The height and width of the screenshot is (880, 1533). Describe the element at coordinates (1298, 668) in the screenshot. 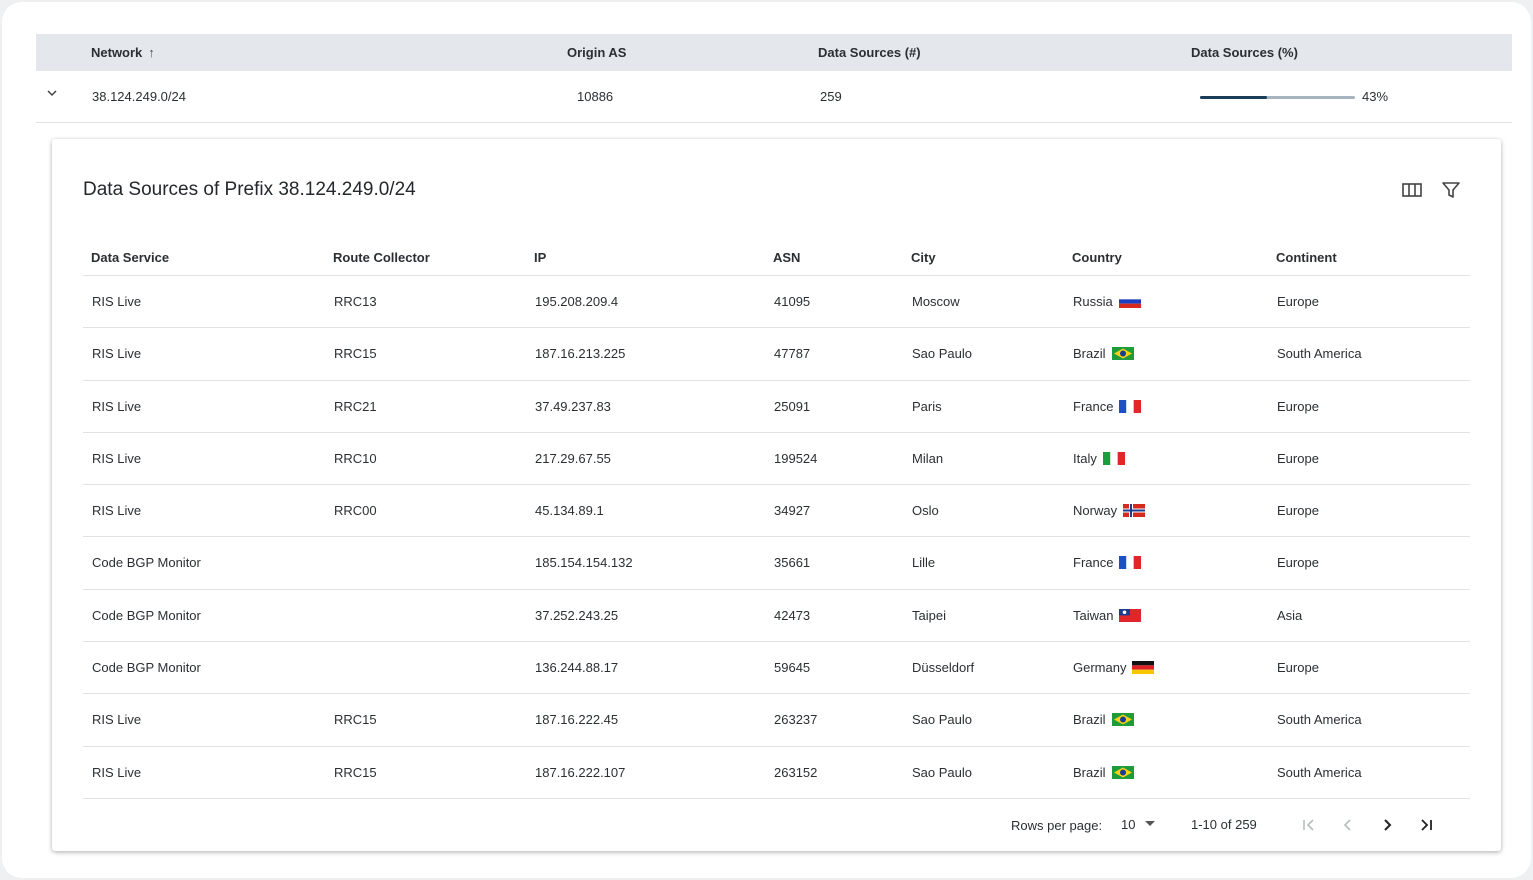

I see `cell-continent-text: Europe` at that location.